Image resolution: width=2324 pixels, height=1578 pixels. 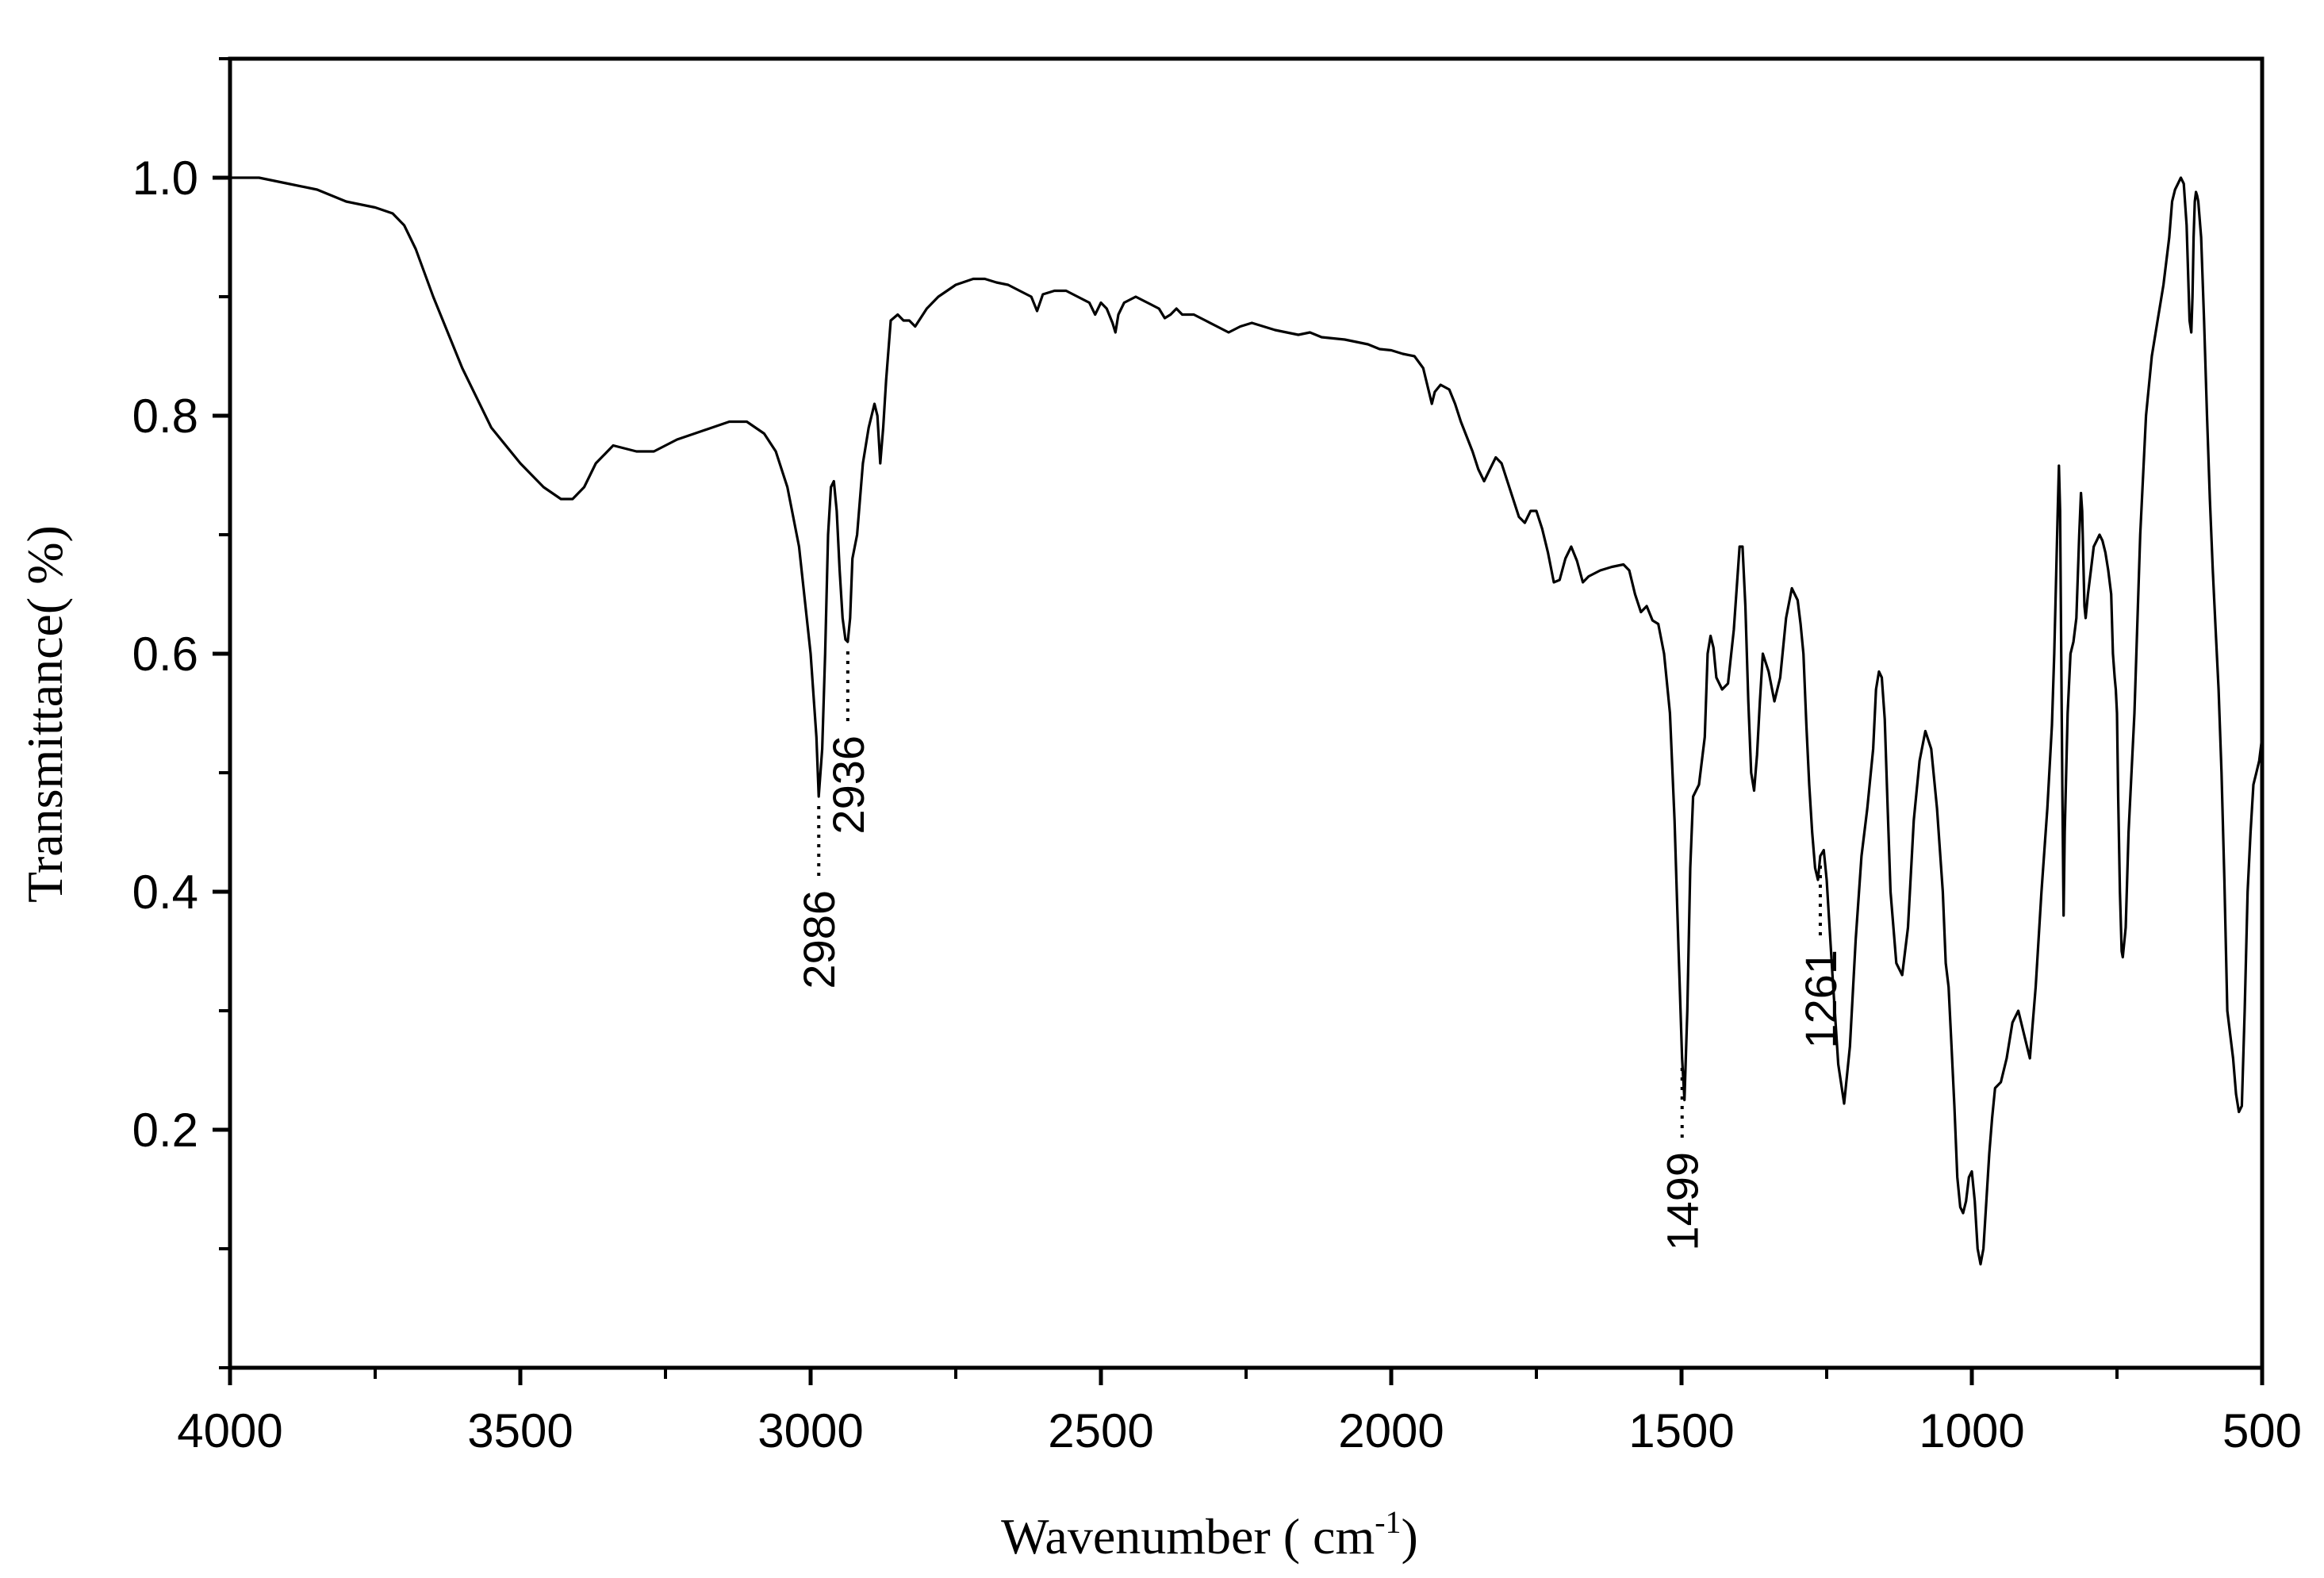 What do you see at coordinates (1388, 1522) in the screenshot?
I see `x-axis-title-superscript: -1` at bounding box center [1388, 1522].